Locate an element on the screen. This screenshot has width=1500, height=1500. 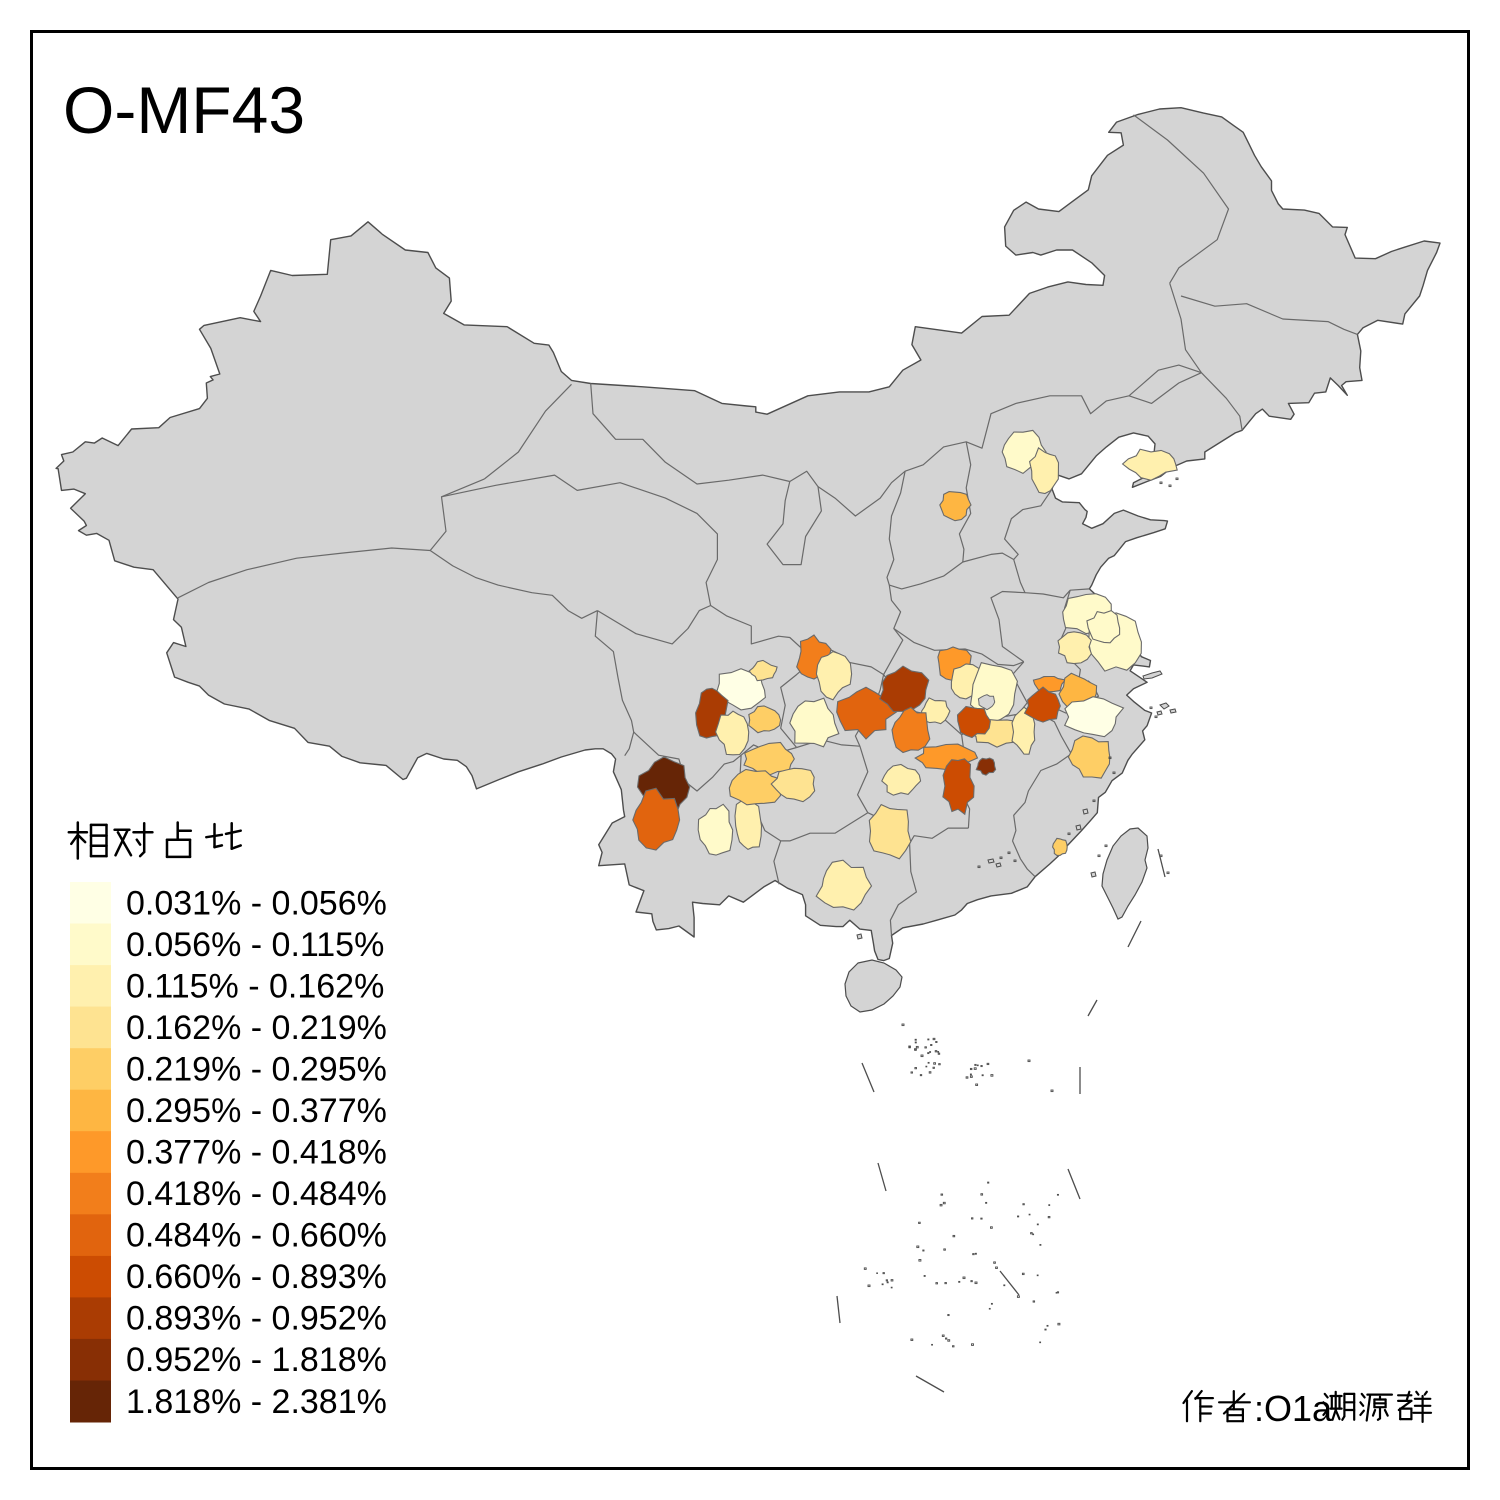
svg-text: :O1a is located at coordinates (1293, 1408).